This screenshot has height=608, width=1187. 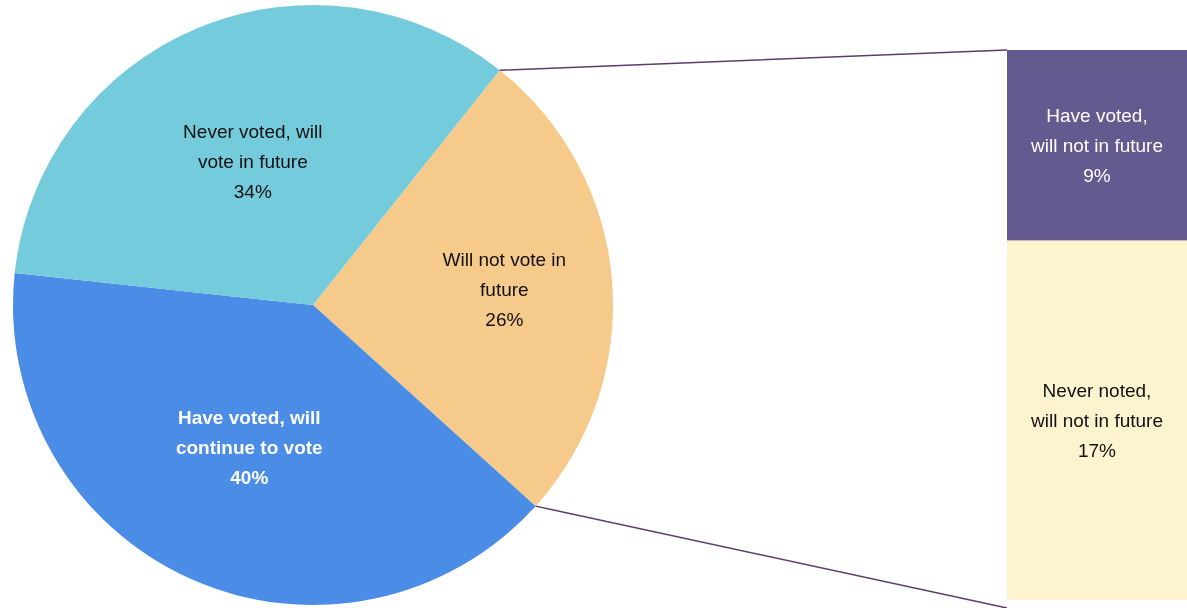 What do you see at coordinates (1097, 176) in the screenshot?
I see `data-label: 9%` at bounding box center [1097, 176].